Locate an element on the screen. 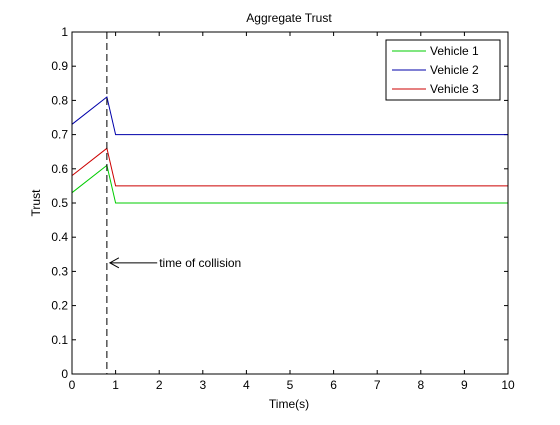  y-axis-label: Trust is located at coordinates (36, 203).